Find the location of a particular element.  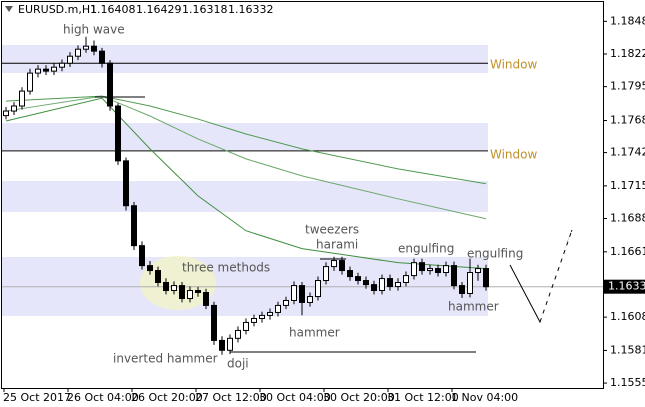

y-tick-label: 1.17680 is located at coordinates (627, 120).